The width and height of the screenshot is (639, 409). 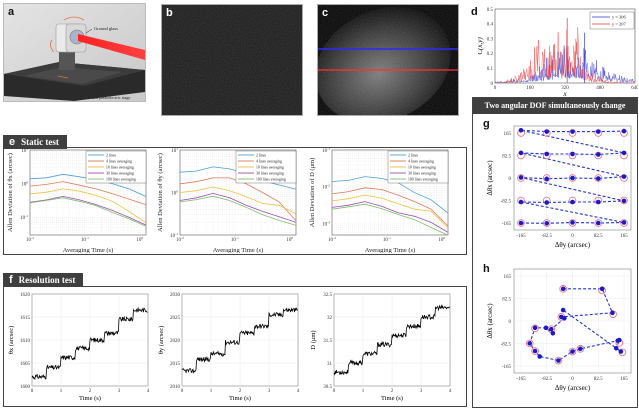 I want to click on y-tick-label: 100, so click(x=174, y=192).